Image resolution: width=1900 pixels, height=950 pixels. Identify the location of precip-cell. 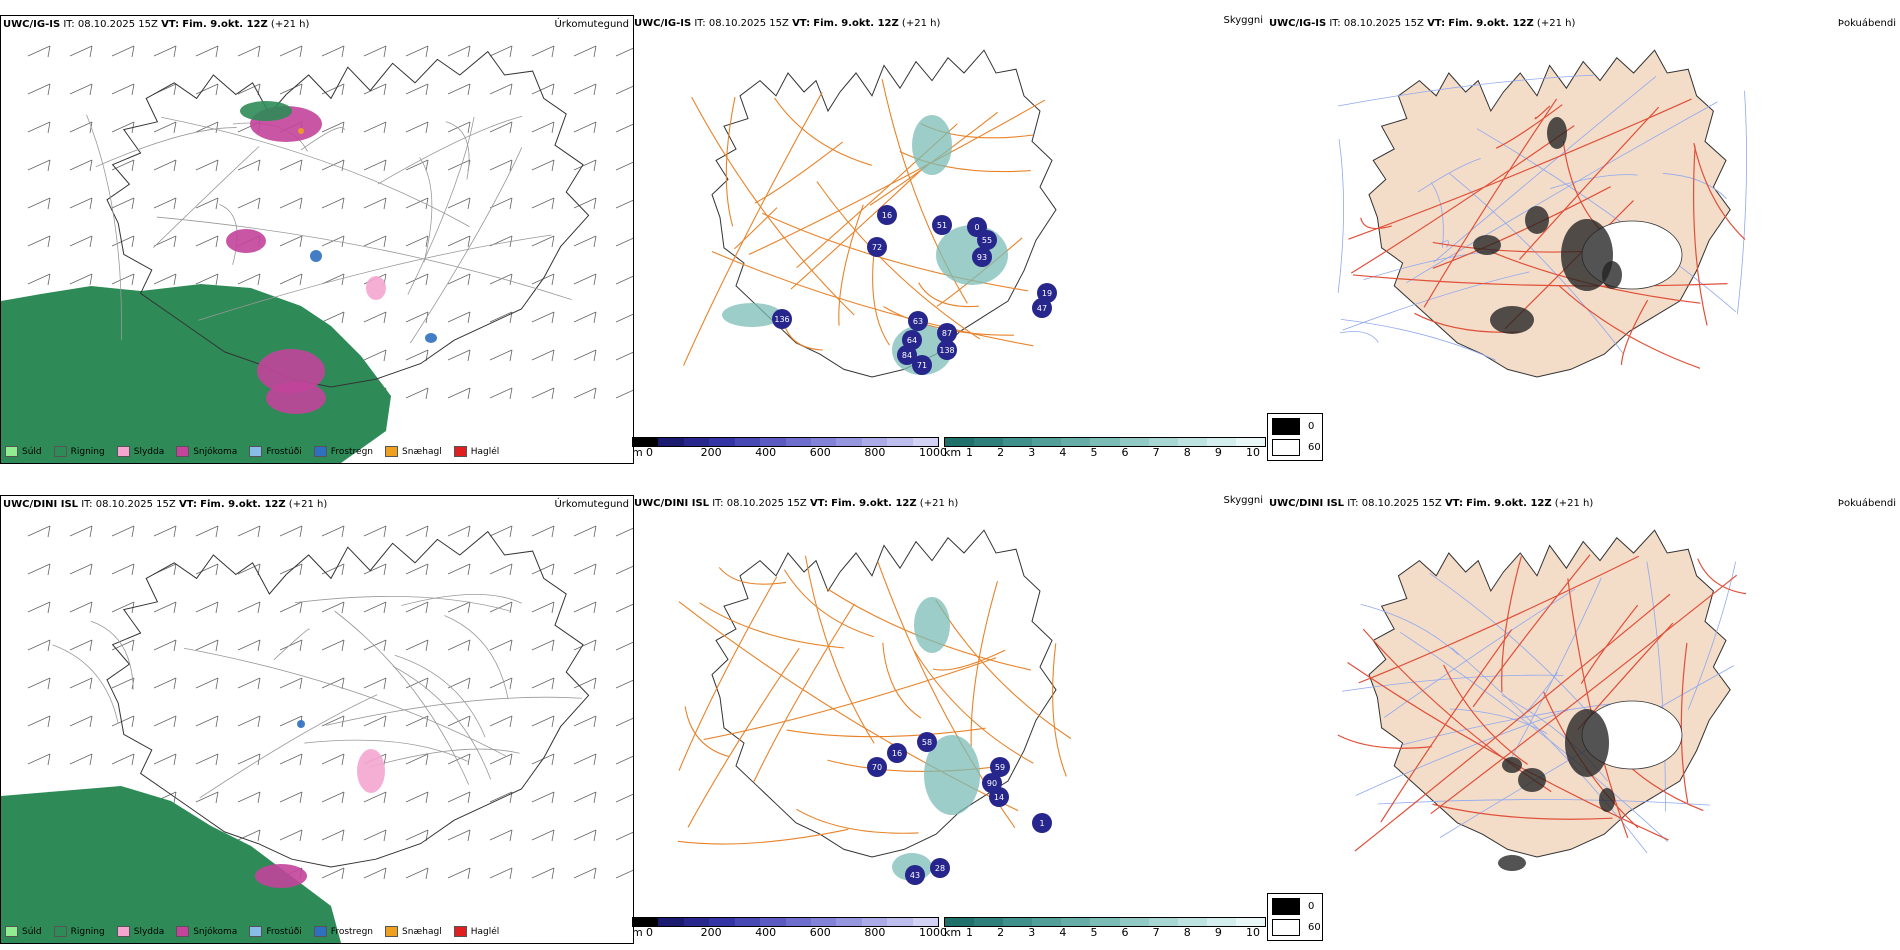
(281, 876).